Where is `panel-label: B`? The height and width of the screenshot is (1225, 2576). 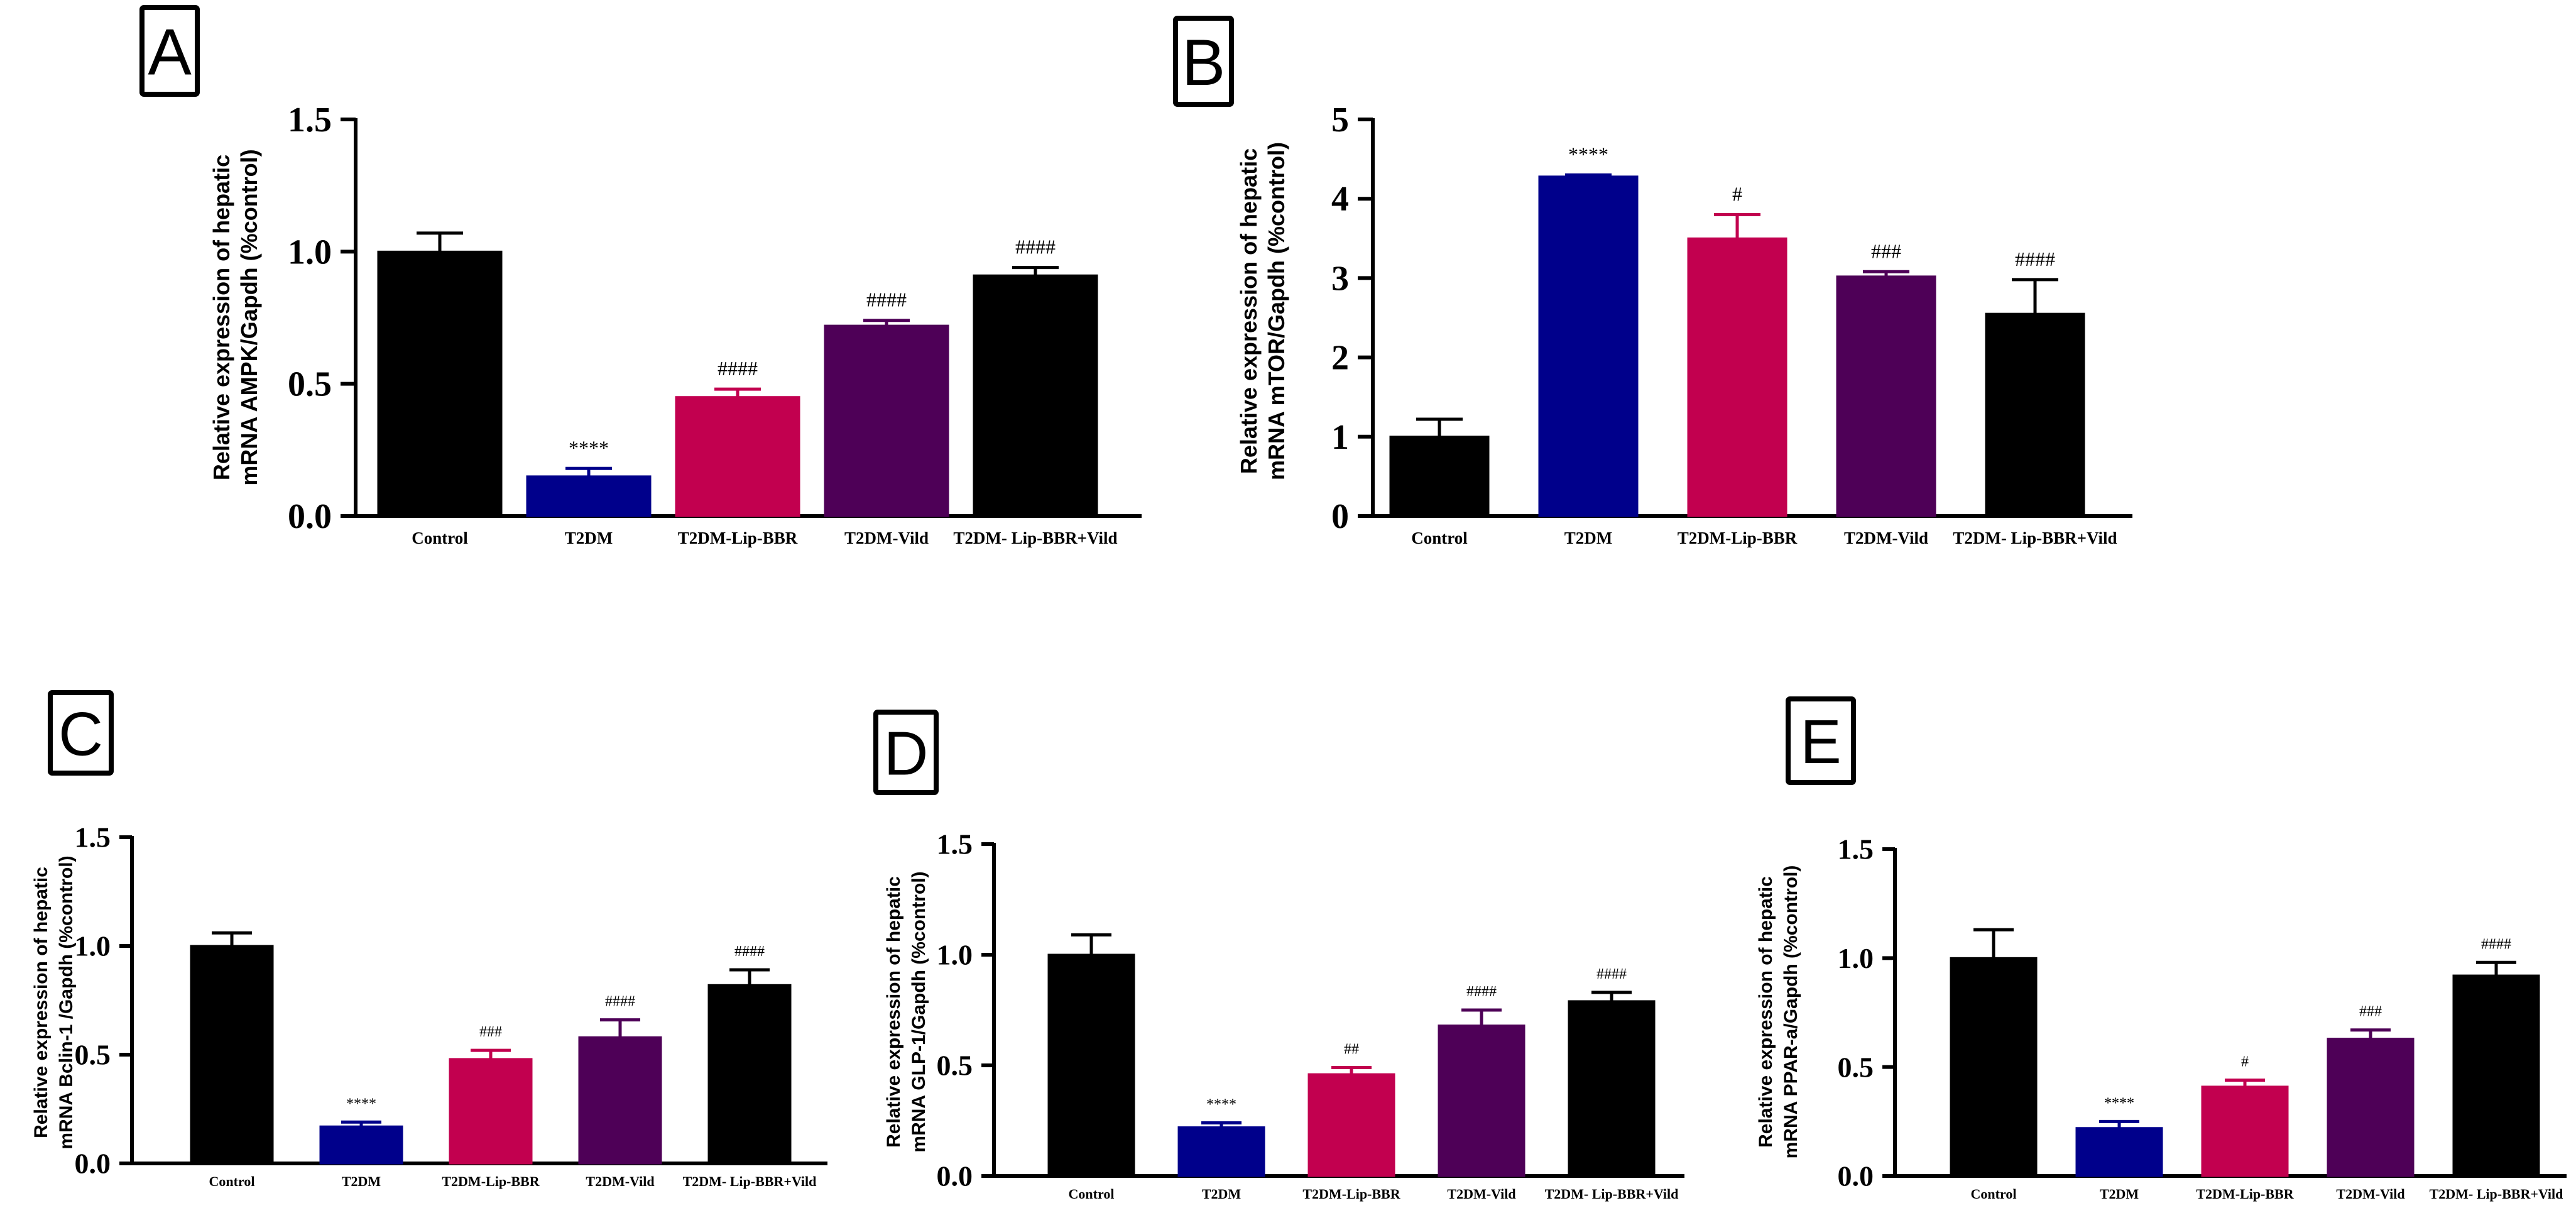
panel-label: B is located at coordinates (1203, 62).